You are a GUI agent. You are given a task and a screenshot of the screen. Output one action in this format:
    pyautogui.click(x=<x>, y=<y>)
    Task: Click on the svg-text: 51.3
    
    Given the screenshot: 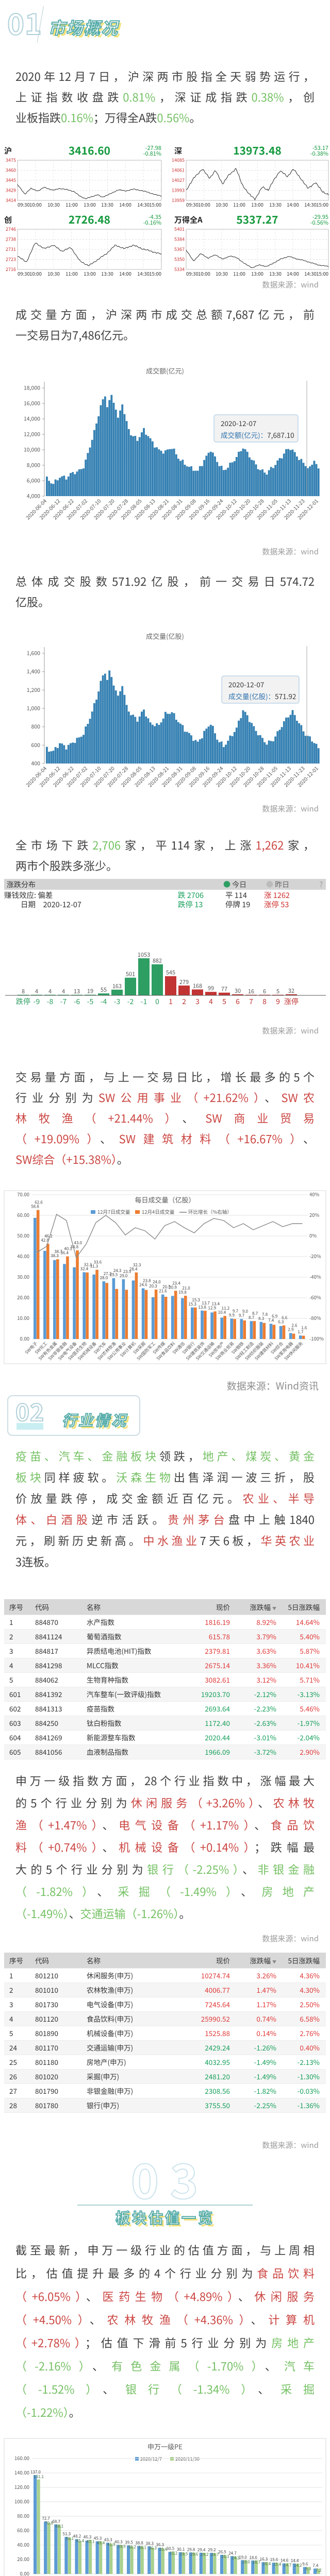 What is the action you would take?
    pyautogui.click(x=67, y=2534)
    